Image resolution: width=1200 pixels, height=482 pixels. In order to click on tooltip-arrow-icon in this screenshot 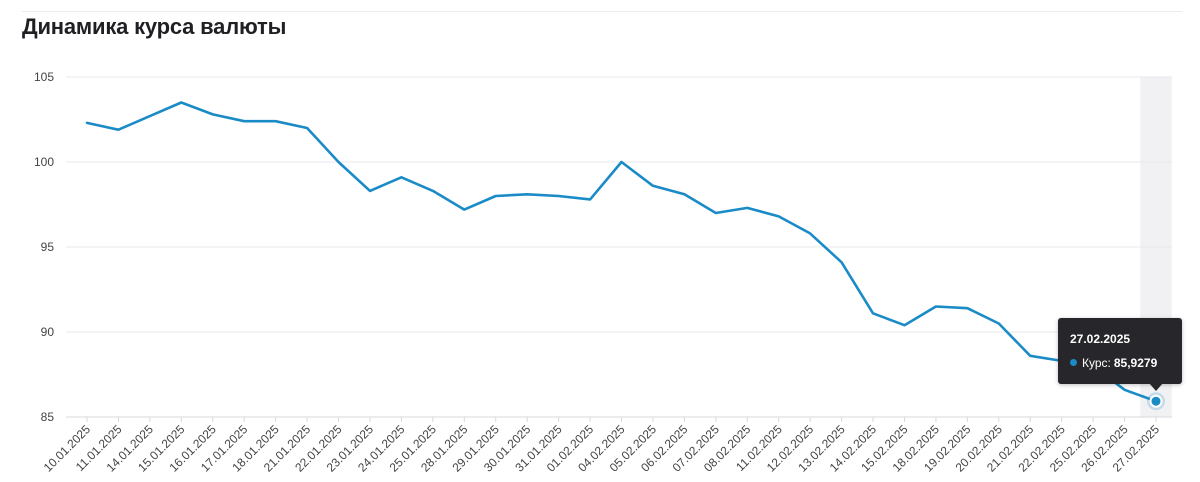, I will do `click(1156, 387)`.